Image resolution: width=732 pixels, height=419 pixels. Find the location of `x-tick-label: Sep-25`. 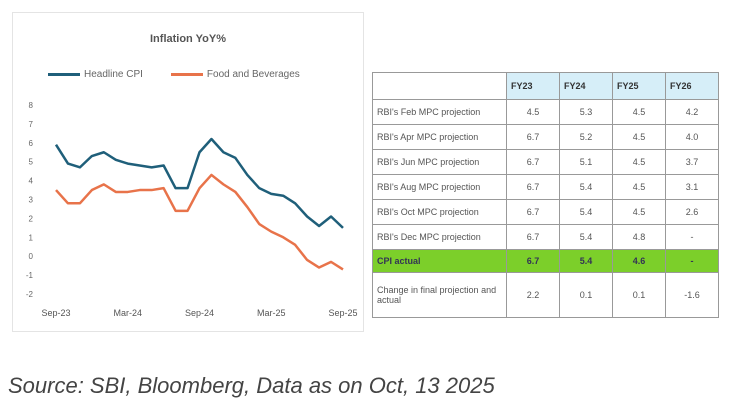

x-tick-label: Sep-25 is located at coordinates (342, 313).